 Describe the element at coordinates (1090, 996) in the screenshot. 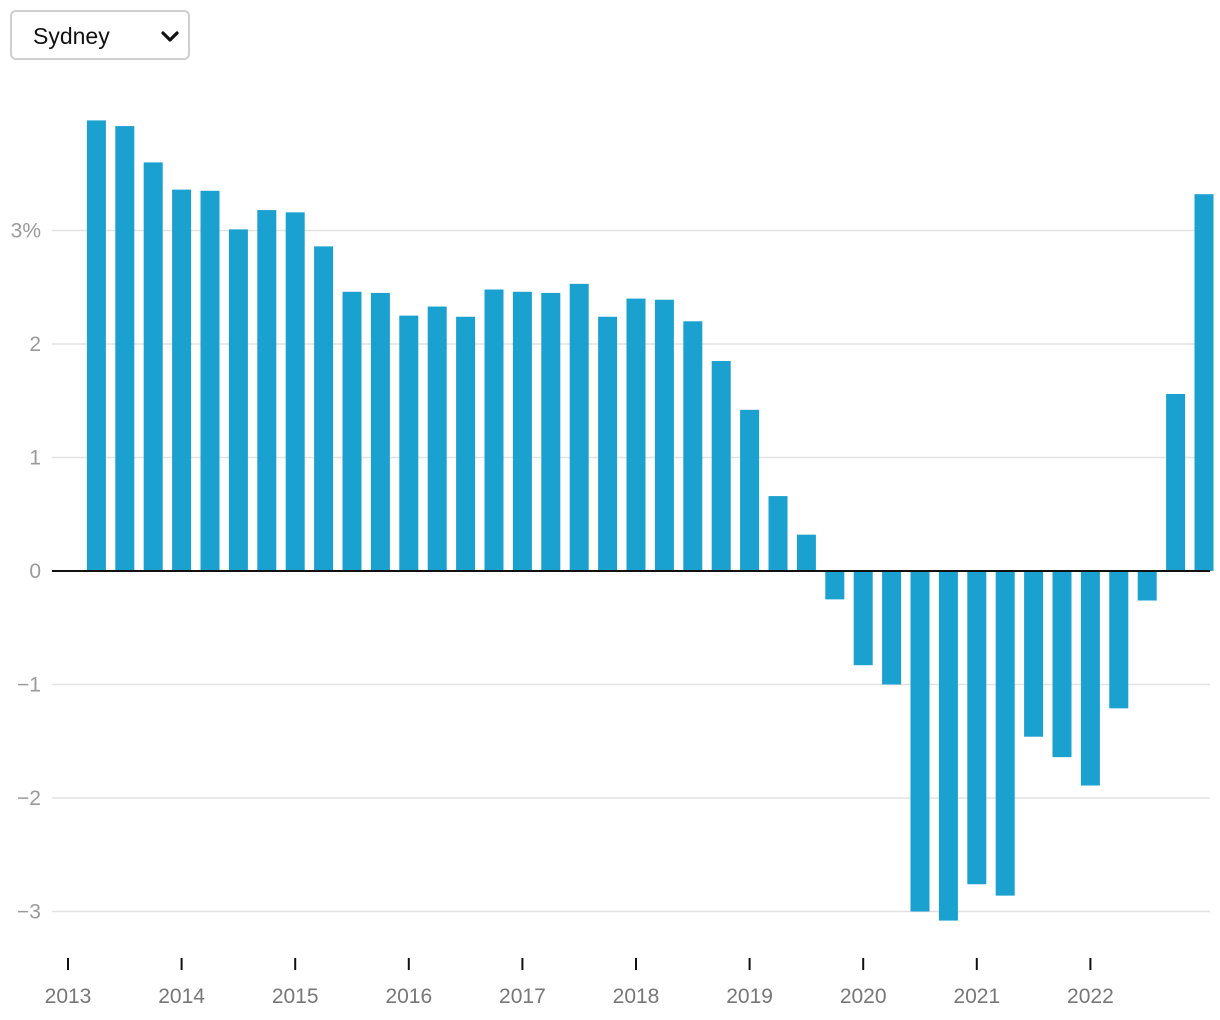

I see `x-tick-label: 2022` at that location.